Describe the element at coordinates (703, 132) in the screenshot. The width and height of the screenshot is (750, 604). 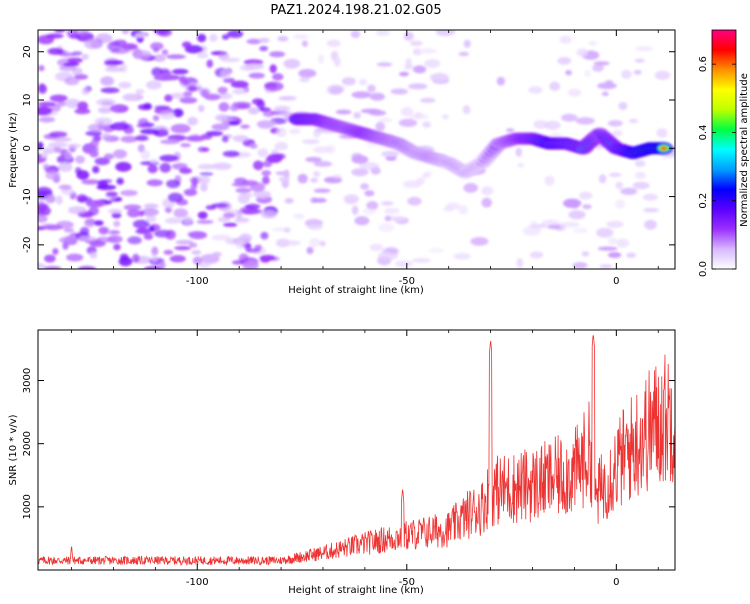
I see `colorbar-tick-label: 0.4` at that location.